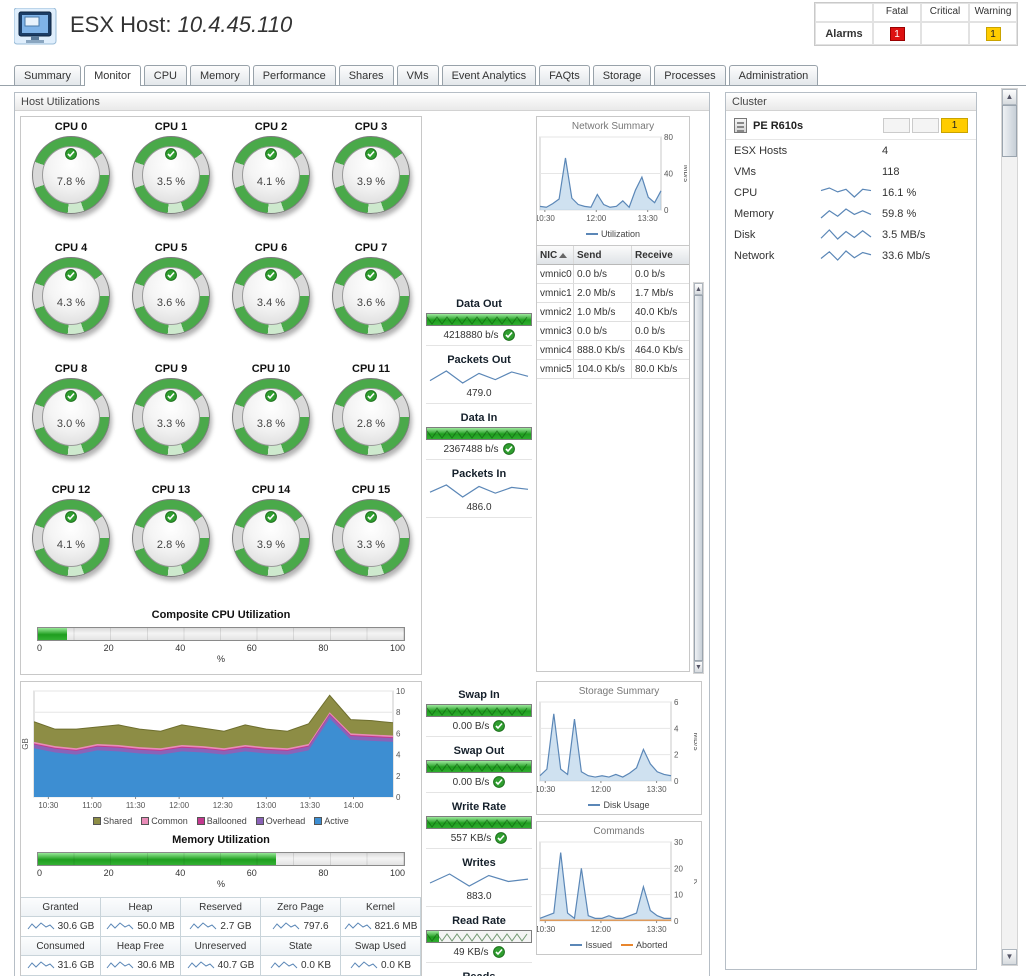 The height and width of the screenshot is (976, 1026). I want to click on cluster-memory-sparkline, so click(846, 213).